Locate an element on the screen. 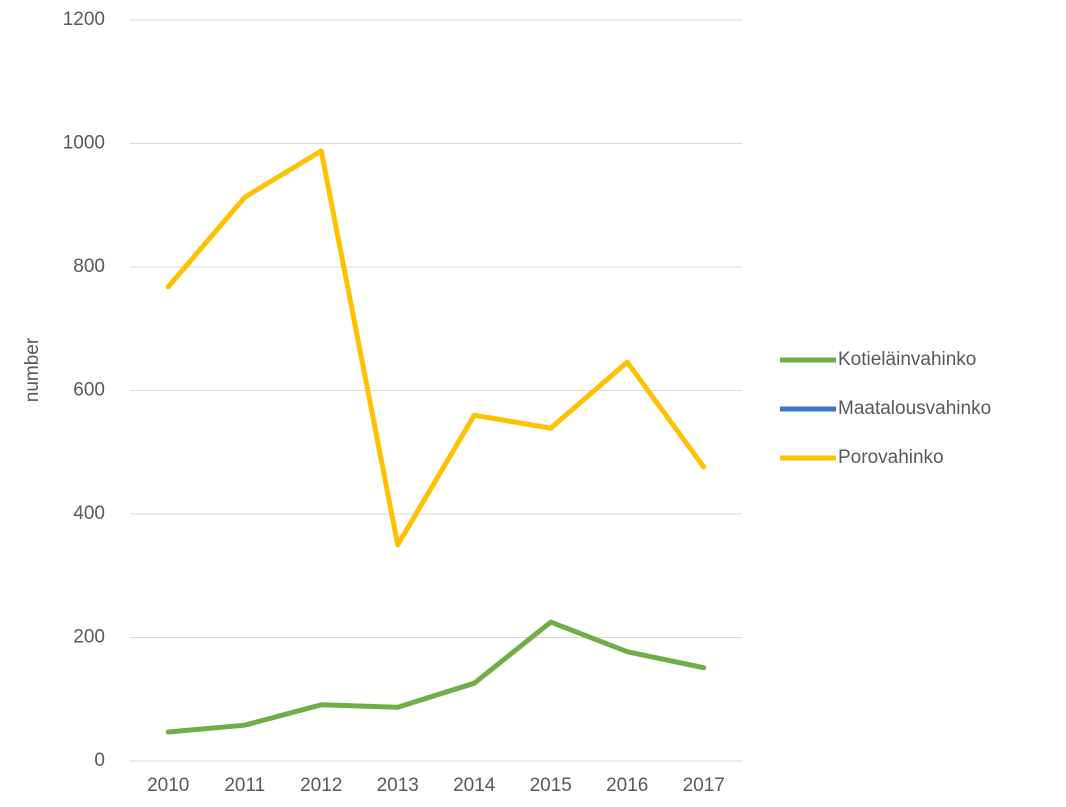  legend-label: Porovahinko is located at coordinates (891, 457).